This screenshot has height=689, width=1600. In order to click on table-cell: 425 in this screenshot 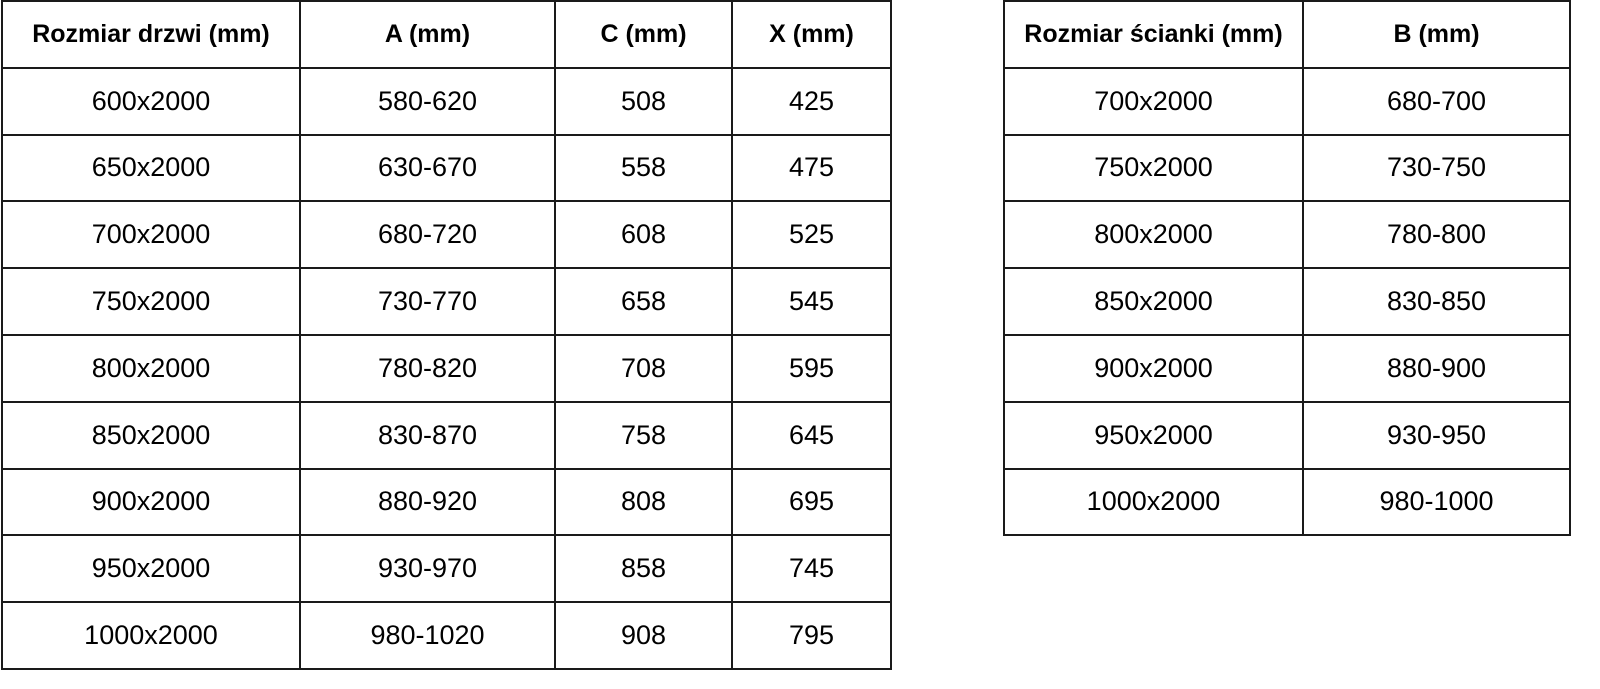, I will do `click(811, 101)`.